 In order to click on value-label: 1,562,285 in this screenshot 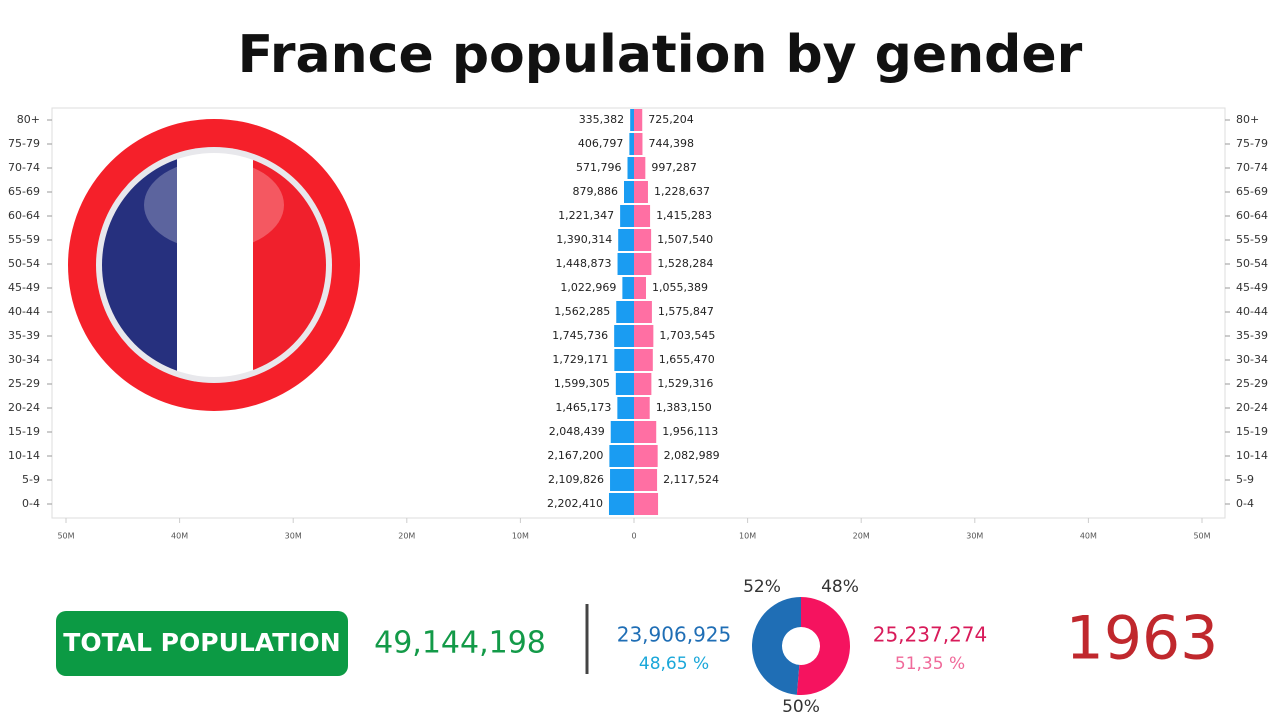, I will do `click(582, 311)`.